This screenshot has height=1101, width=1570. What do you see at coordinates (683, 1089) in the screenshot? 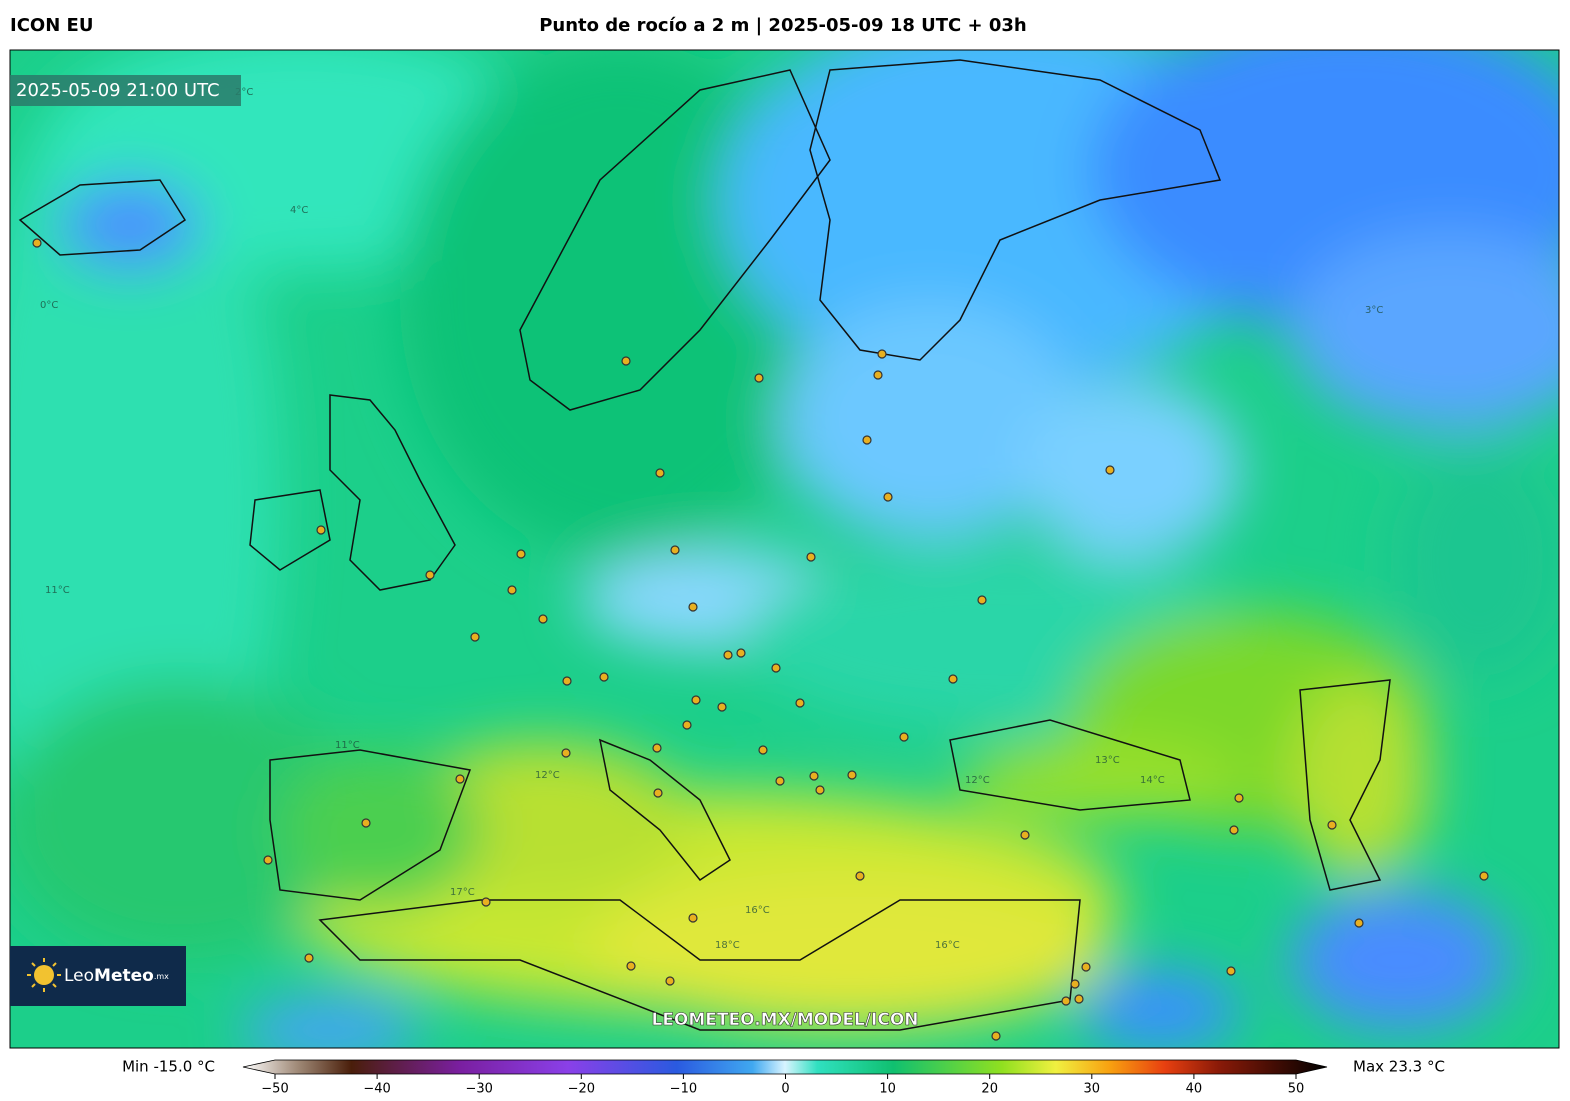
I see `colorbar-tick-label: −10` at bounding box center [683, 1089].